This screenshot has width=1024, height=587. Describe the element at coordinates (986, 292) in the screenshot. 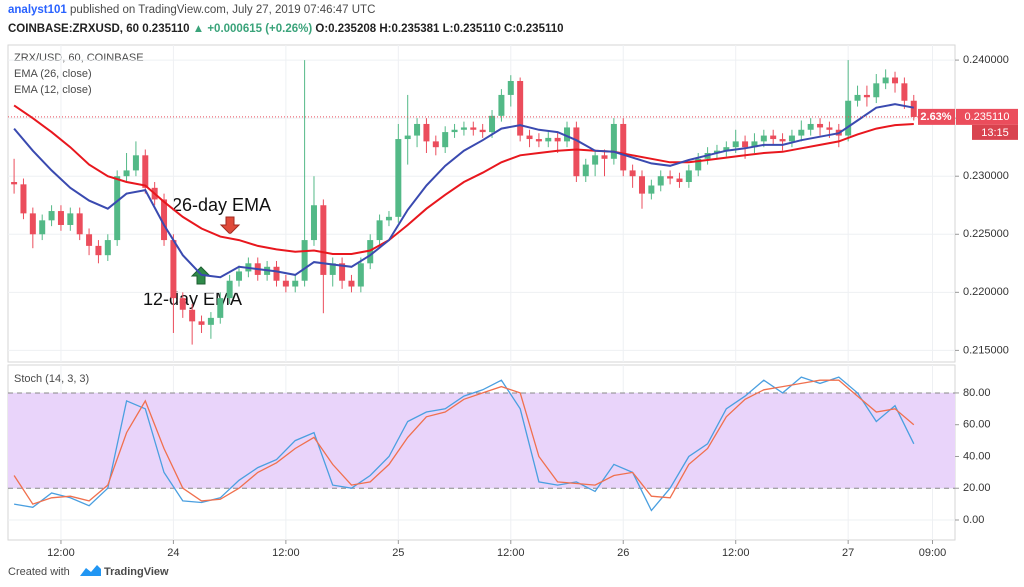

I see `y-tick-label: 0.220000` at that location.